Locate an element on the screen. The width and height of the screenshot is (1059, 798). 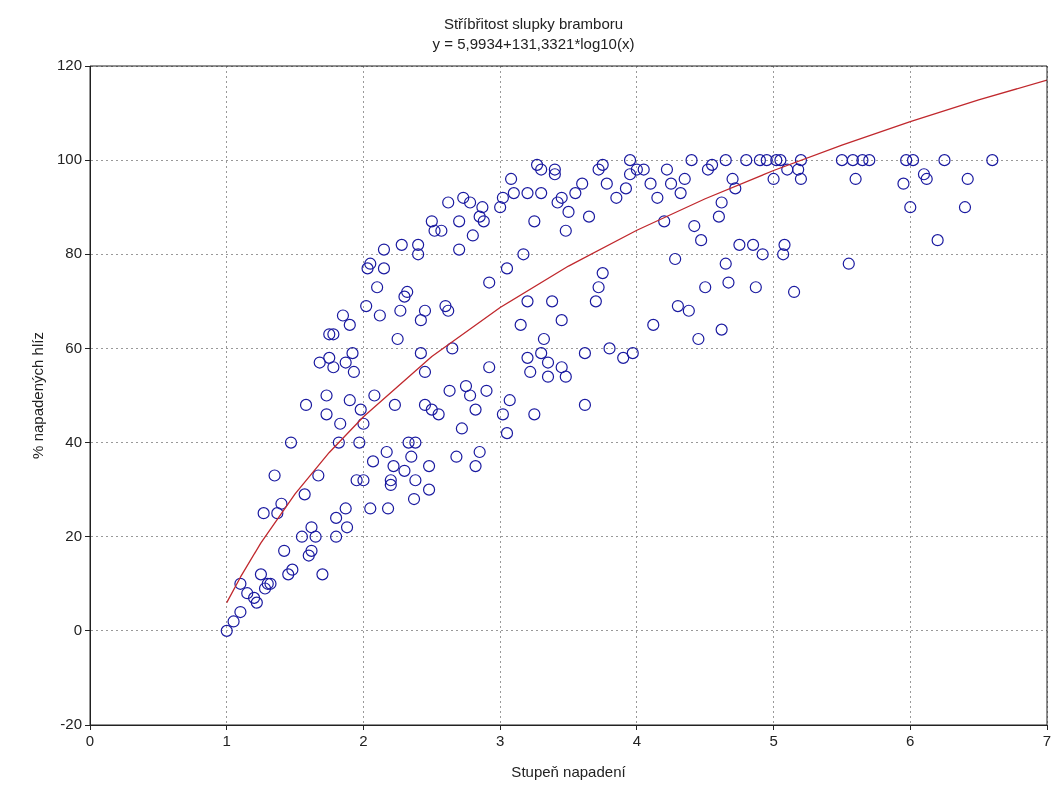
x-tick-label: 6 is located at coordinates (910, 741).